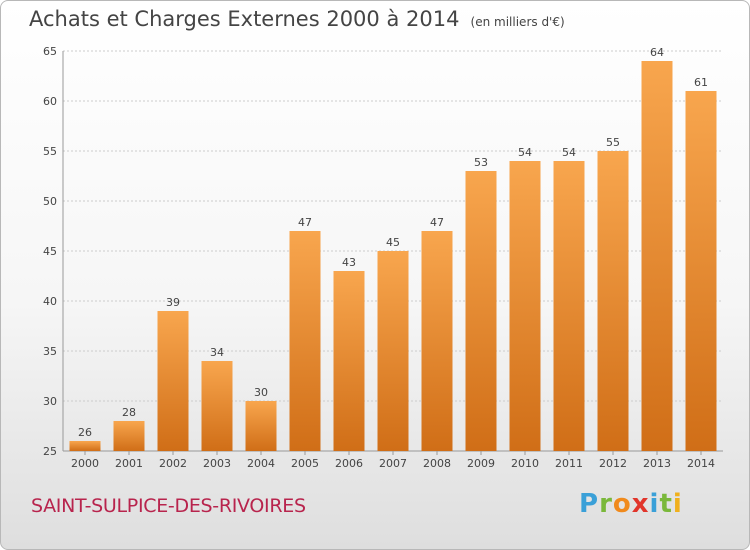  I want to click on logo-letter: t, so click(666, 504).